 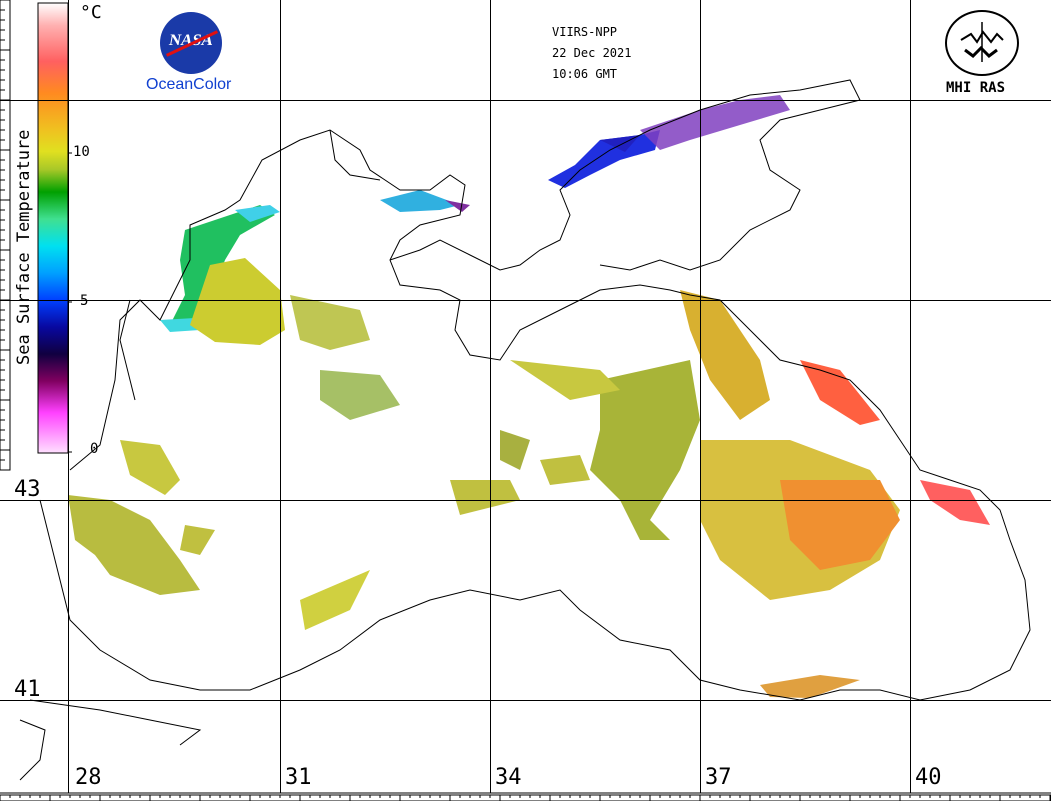 What do you see at coordinates (592, 53) in the screenshot?
I see `date-label: 22 Dec 2021` at bounding box center [592, 53].